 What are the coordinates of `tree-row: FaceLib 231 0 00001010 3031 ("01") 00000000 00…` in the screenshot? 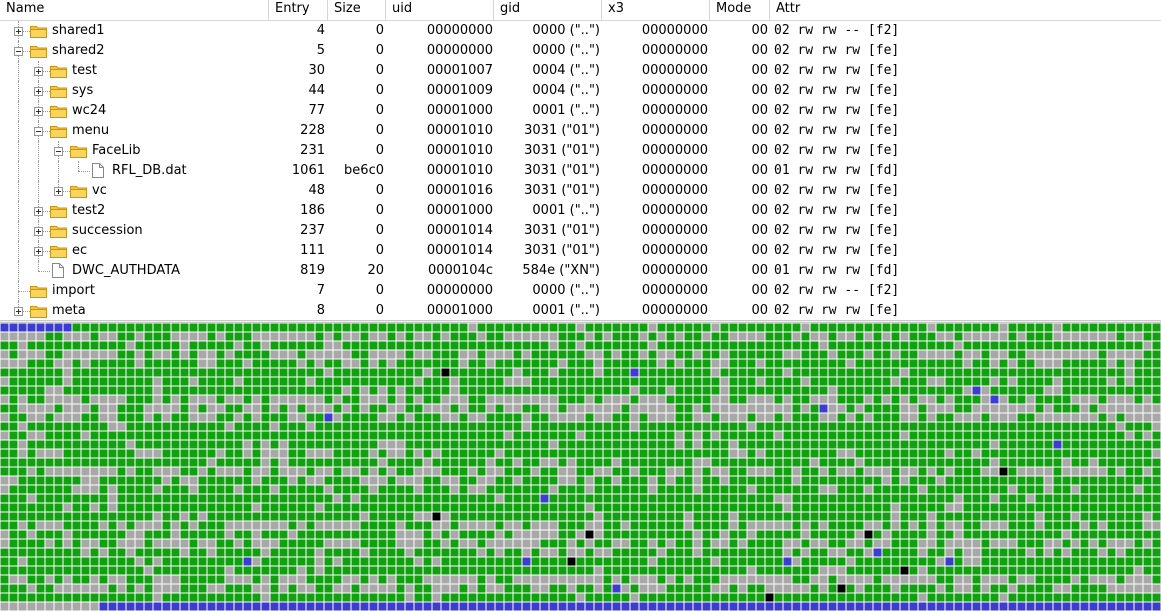 It's located at (580, 151).